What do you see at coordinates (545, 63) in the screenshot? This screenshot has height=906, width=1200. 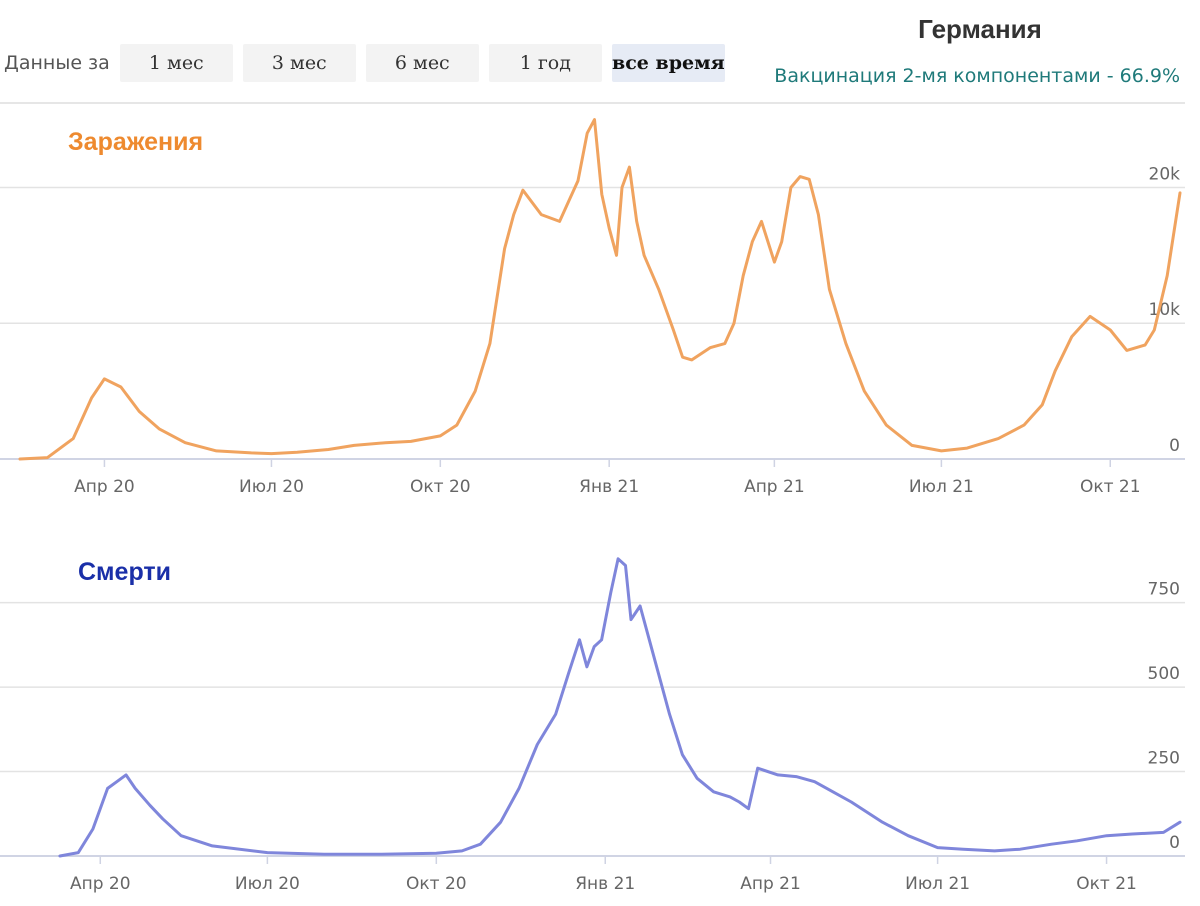 I see `range-1-year-button: 1 год` at bounding box center [545, 63].